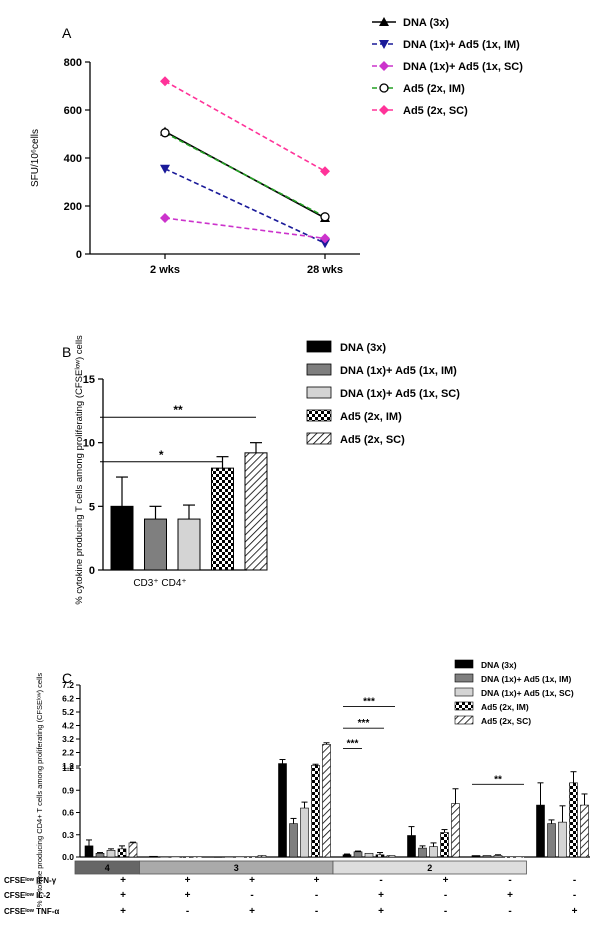  Describe the element at coordinates (372, 440) in the screenshot. I see `panel-b-legend-label: Ad5 (2x, SC)` at that location.